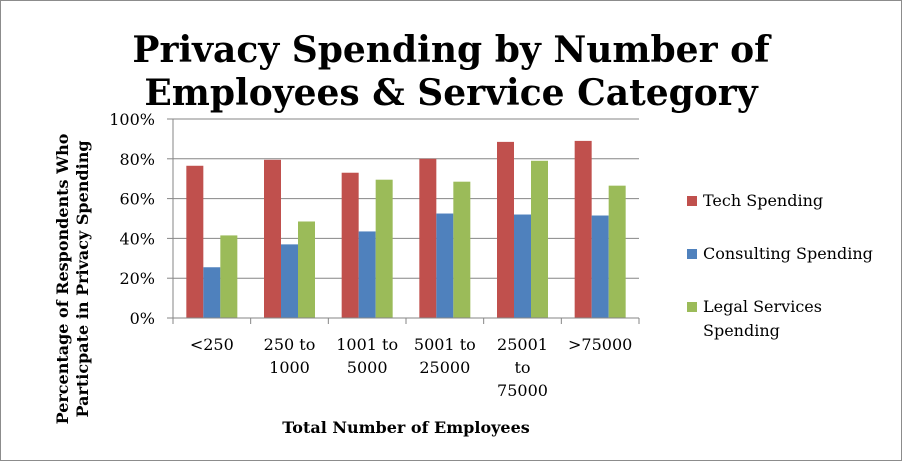 This screenshot has width=902, height=461. I want to click on x-tick-label-line: 25000, so click(444, 367).